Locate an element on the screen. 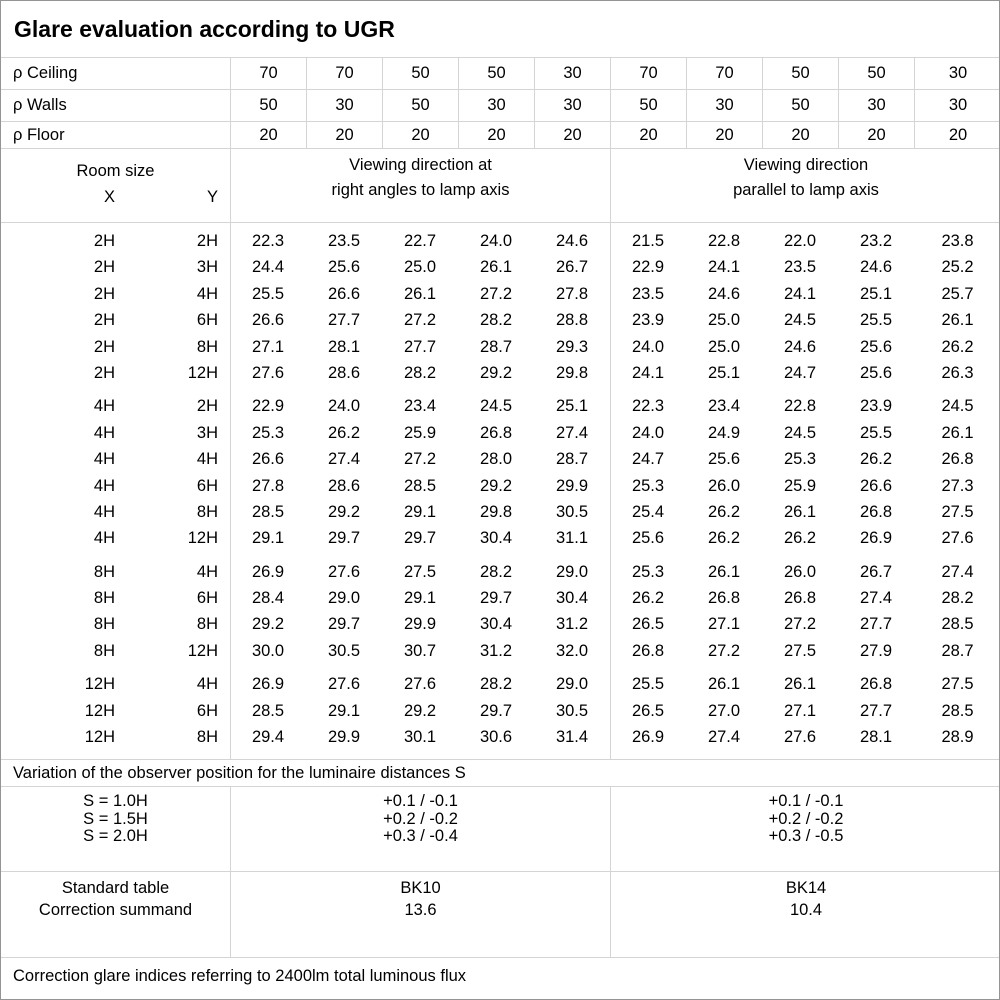  summary-value: 10.4 is located at coordinates (806, 910).